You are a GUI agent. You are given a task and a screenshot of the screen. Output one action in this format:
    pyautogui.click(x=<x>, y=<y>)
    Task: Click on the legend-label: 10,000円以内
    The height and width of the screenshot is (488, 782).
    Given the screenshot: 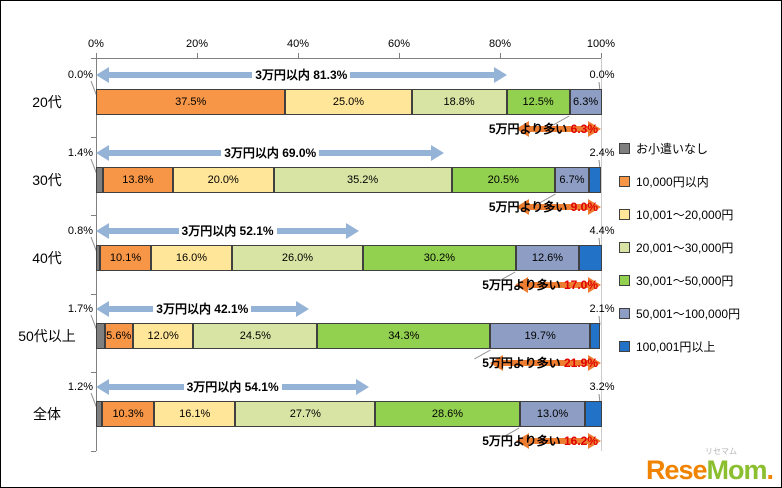 What is the action you would take?
    pyautogui.click(x=672, y=182)
    